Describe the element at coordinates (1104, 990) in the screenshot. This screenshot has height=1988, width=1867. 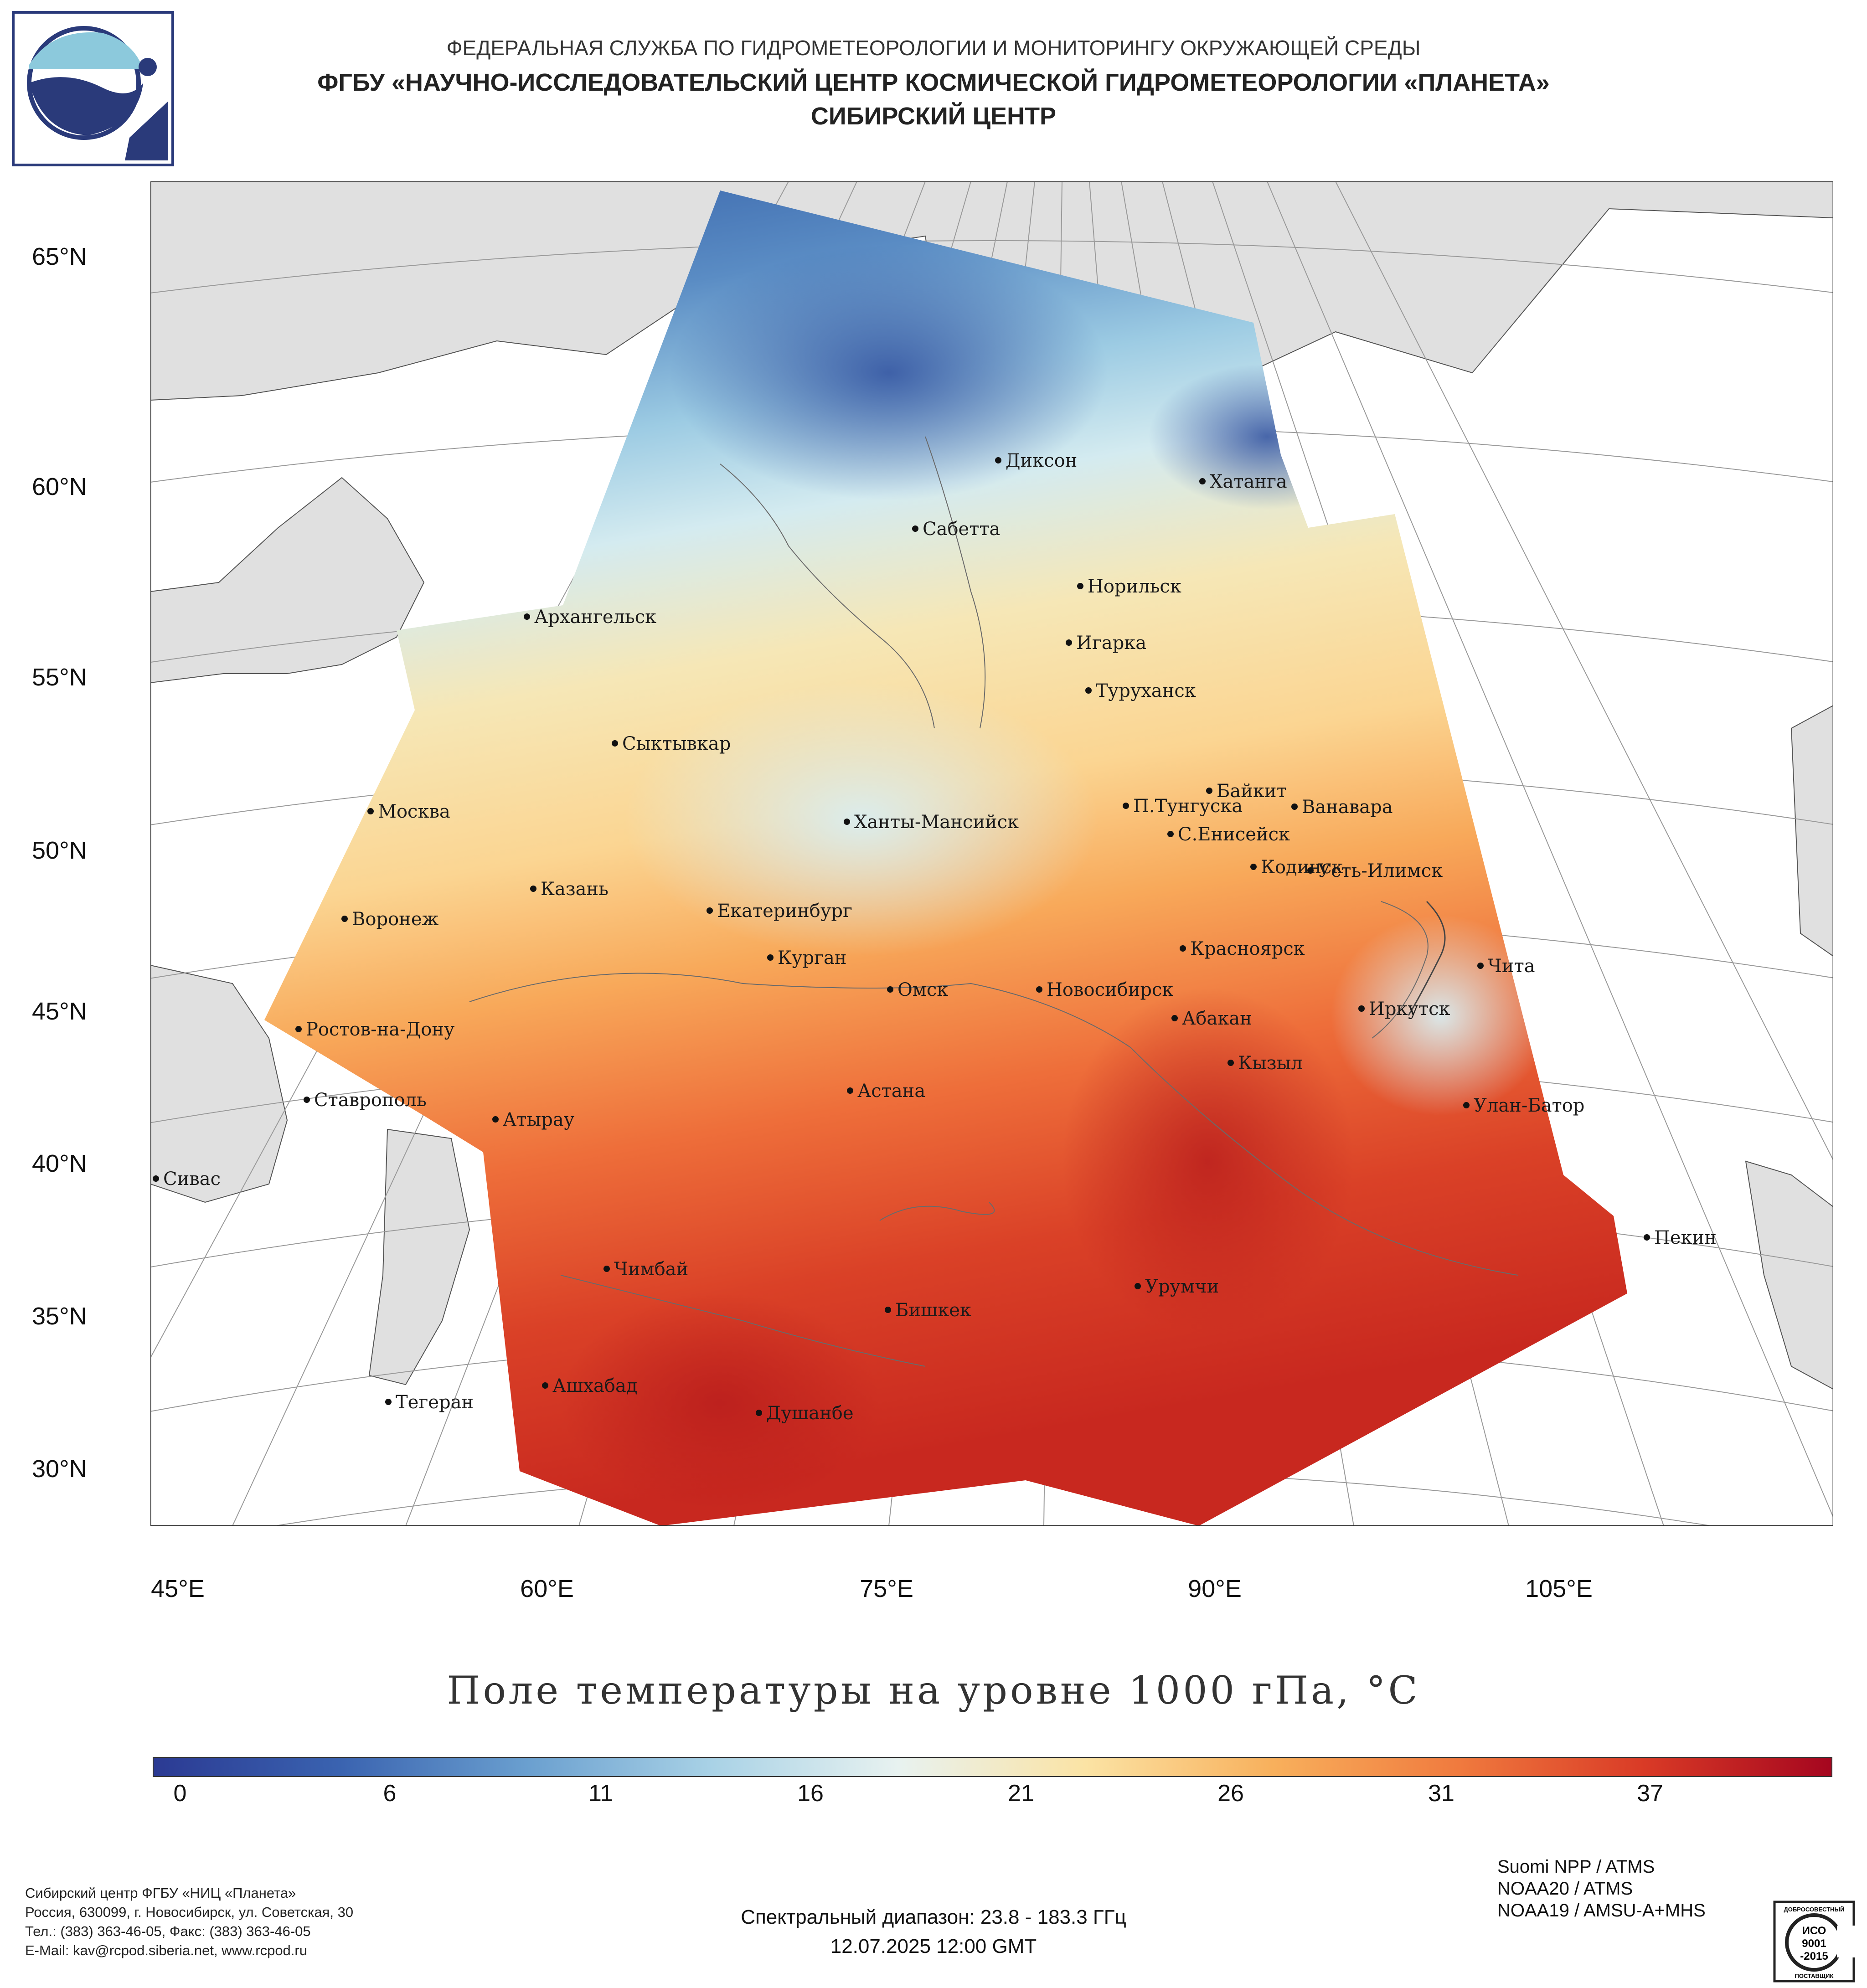
I see `city-marker: Новосибирск` at that location.